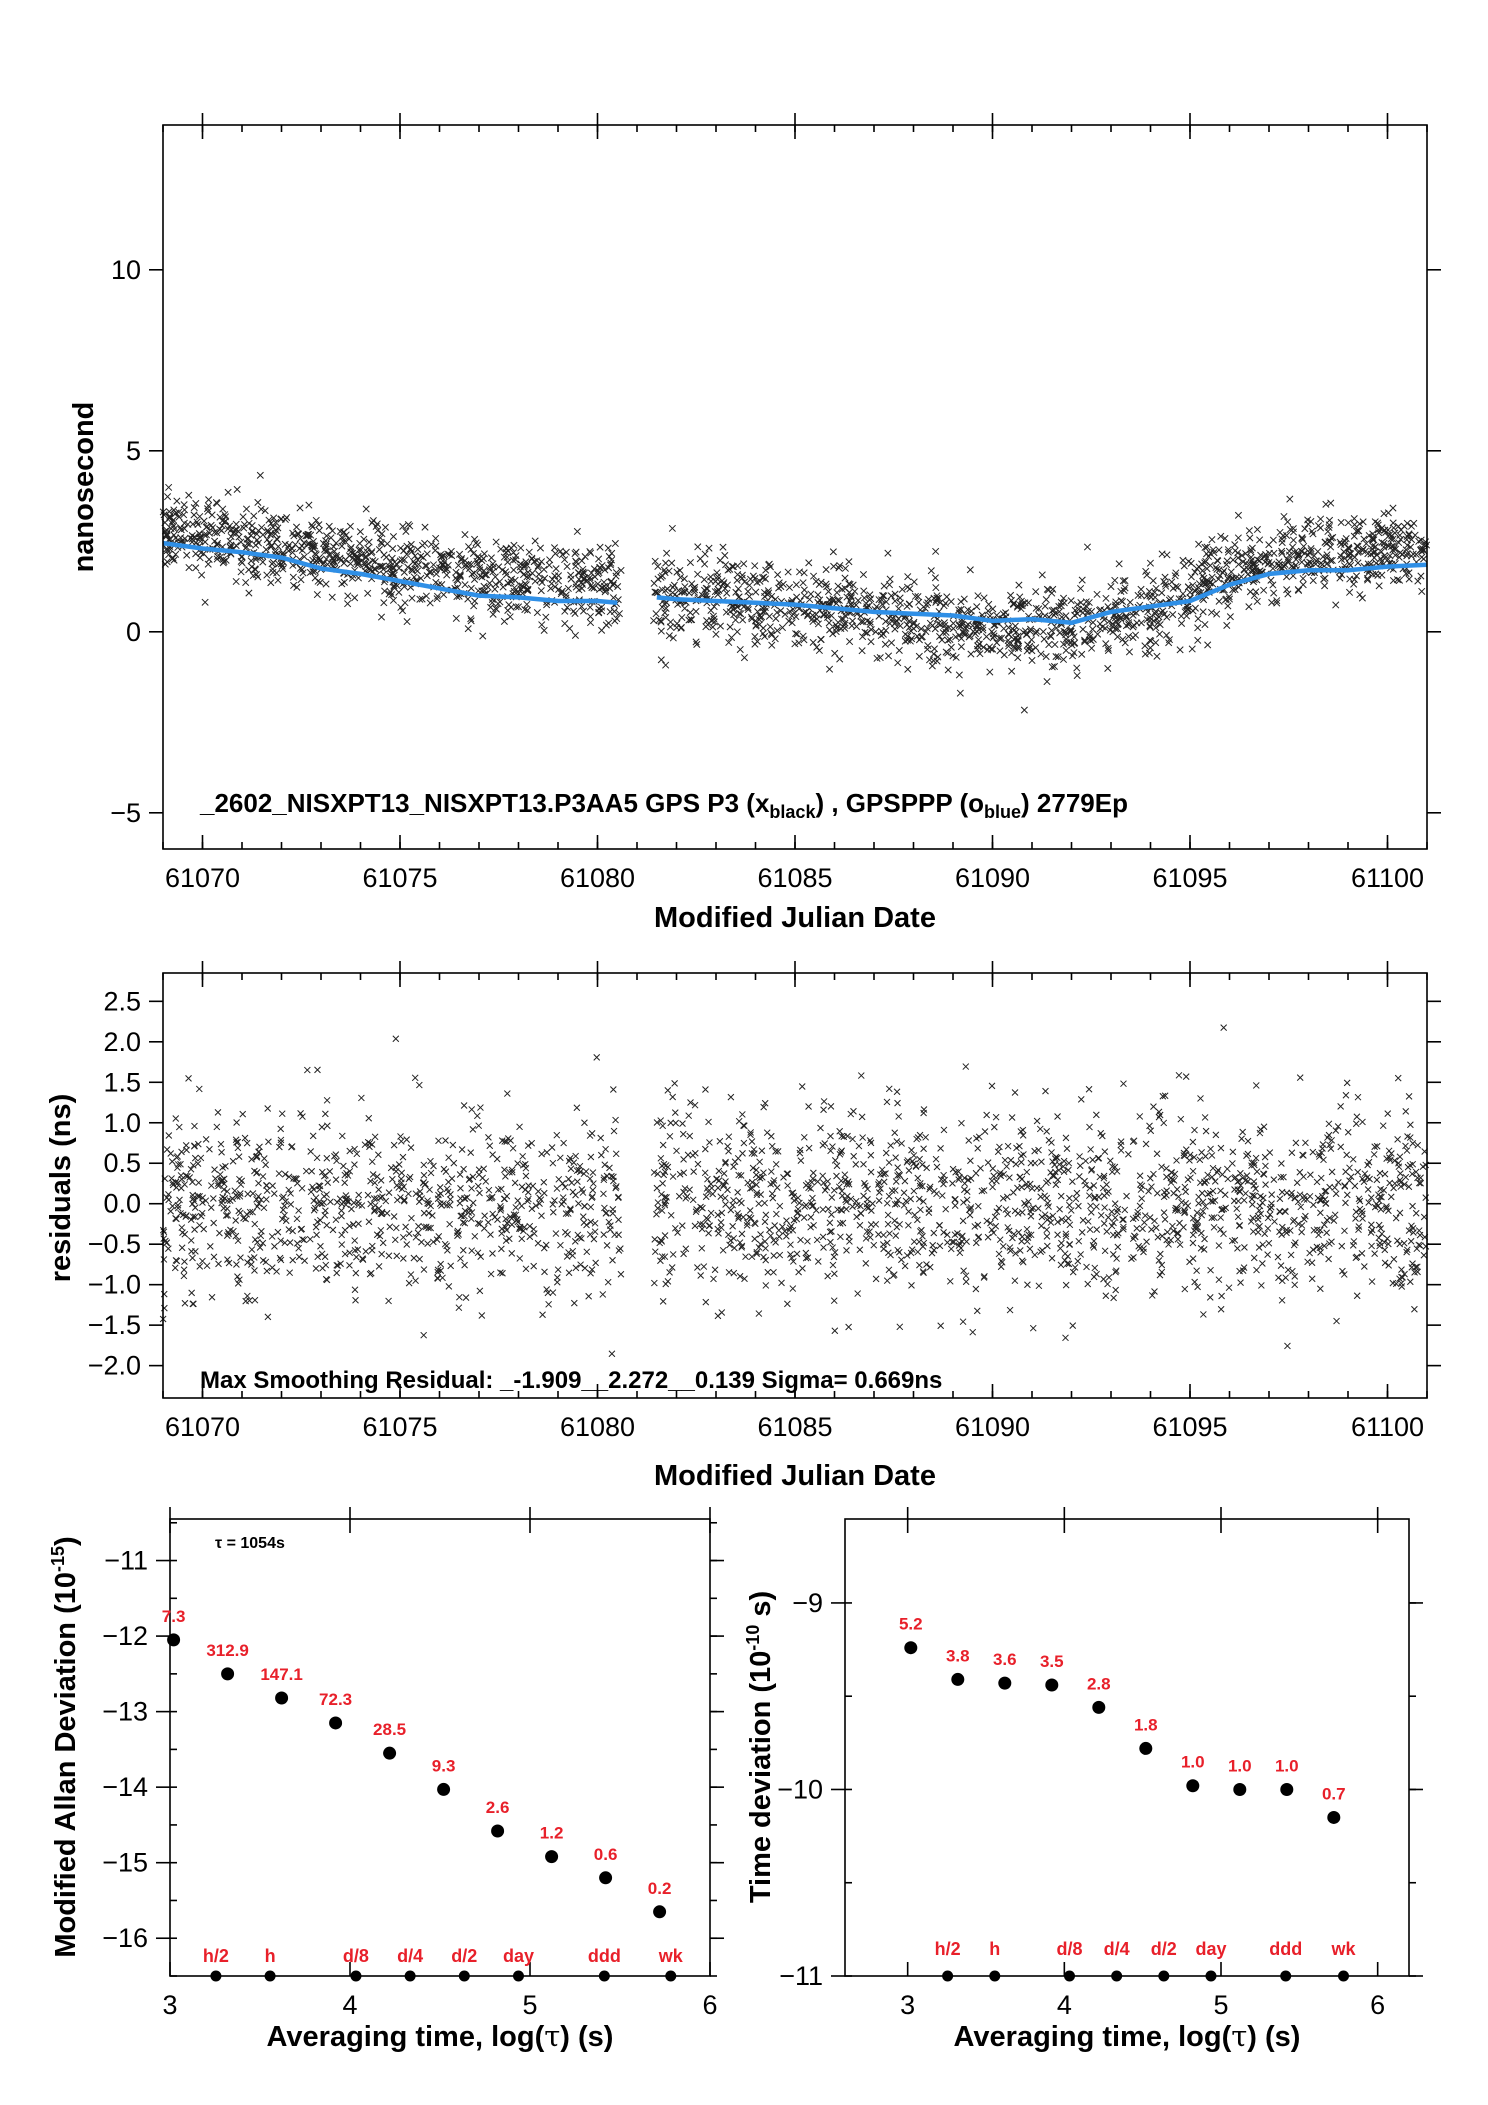 The image size is (1488, 2105). Describe the element at coordinates (114, 1285) in the screenshot. I see `y-tick-label: −1.0` at that location.